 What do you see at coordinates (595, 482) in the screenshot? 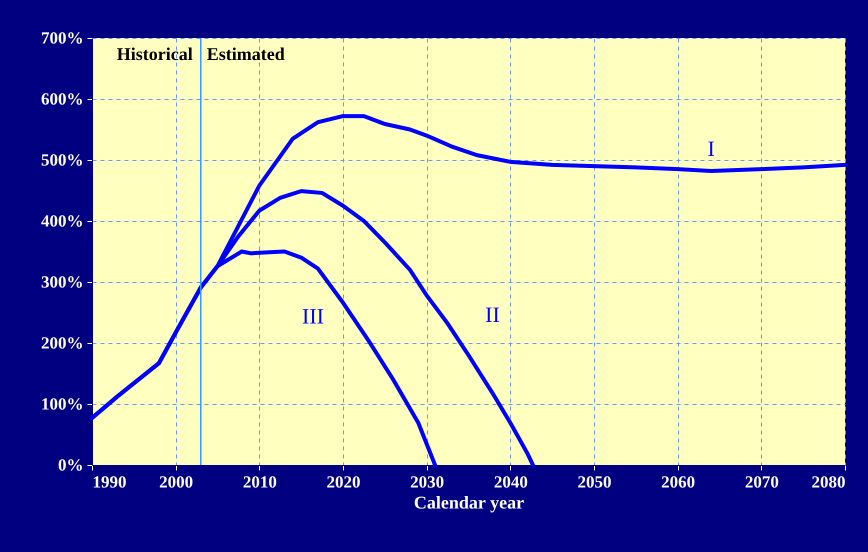
I see `x-tick-label: 2050` at bounding box center [595, 482].